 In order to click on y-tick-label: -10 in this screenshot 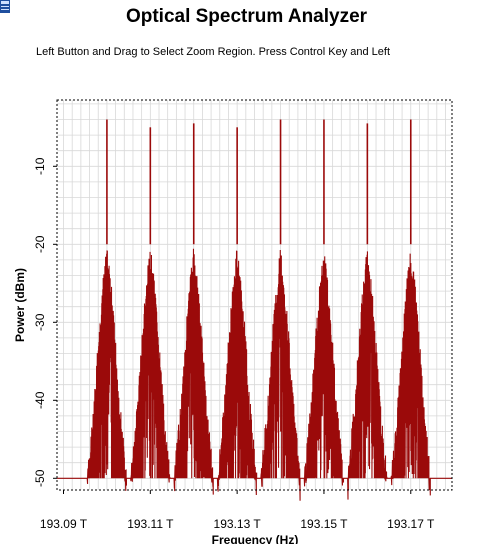, I will do `click(40, 166)`.